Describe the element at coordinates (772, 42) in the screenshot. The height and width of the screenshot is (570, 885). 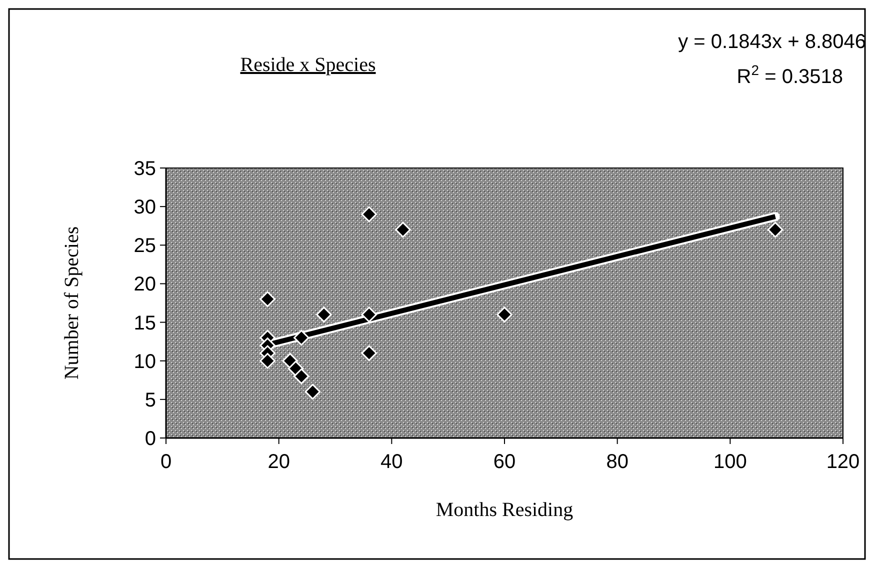
I see `text: y = 0.1843x + 8.8046` at that location.